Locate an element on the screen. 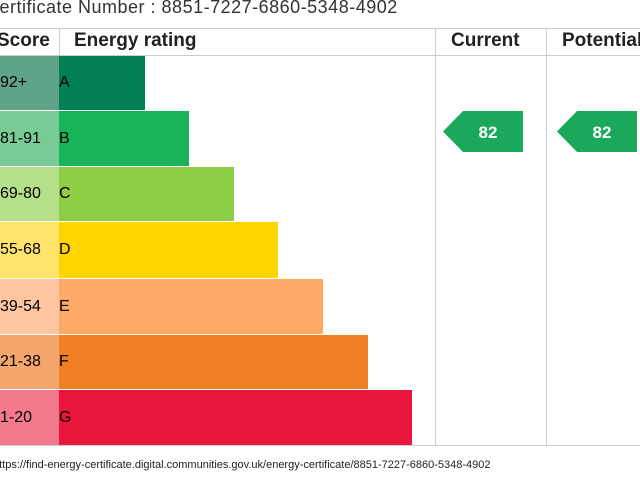  band-letter: E is located at coordinates (64, 306).